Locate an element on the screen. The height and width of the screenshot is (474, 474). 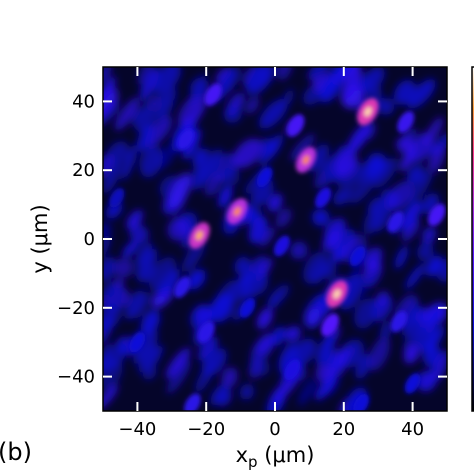
y-tick-label: 0 is located at coordinates (89, 239).